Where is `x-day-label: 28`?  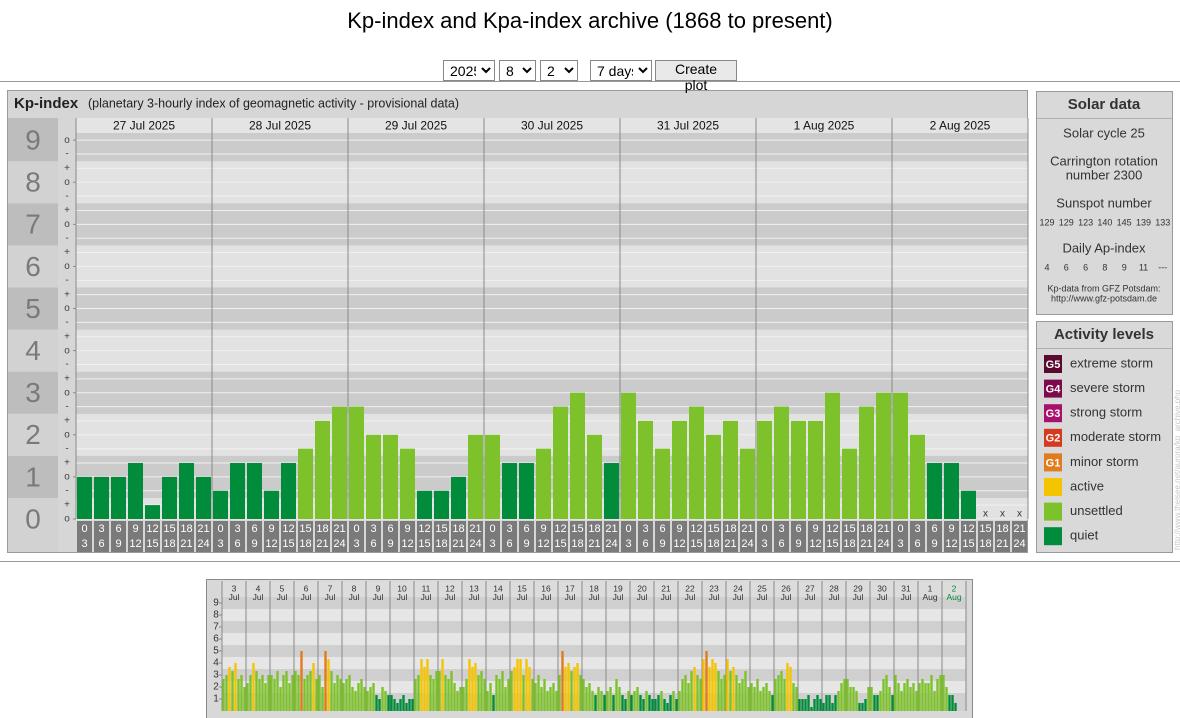 x-day-label: 28 is located at coordinates (834, 588).